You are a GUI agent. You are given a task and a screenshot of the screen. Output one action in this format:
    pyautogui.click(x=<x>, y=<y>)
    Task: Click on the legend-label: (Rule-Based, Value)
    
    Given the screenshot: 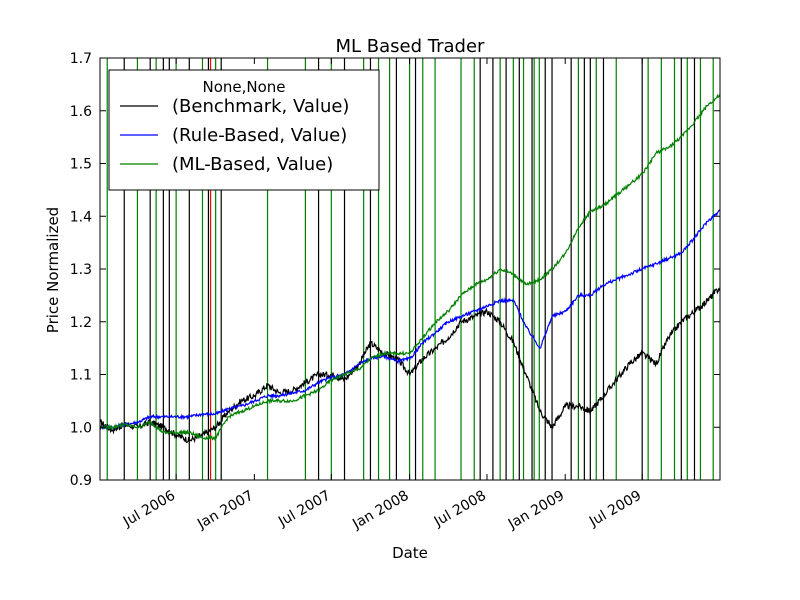 What is the action you would take?
    pyautogui.click(x=259, y=135)
    